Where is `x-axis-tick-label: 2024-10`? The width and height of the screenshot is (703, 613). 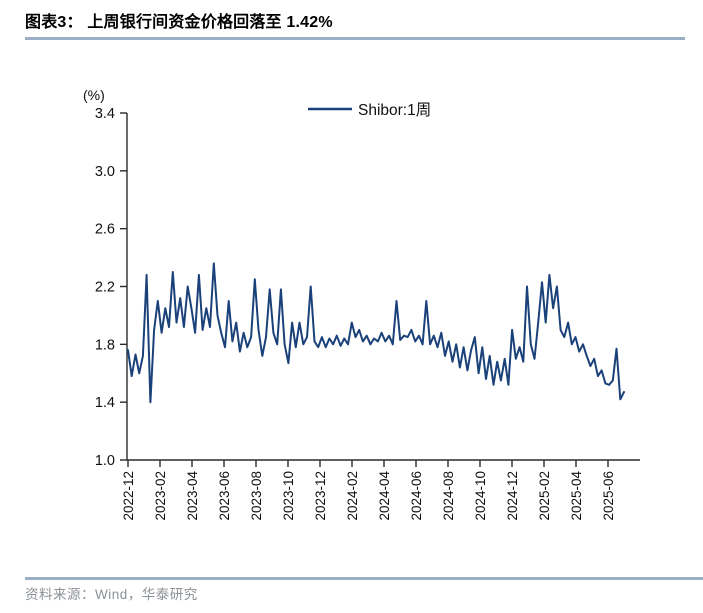
x-axis-tick-label: 2024-10 is located at coordinates (480, 496).